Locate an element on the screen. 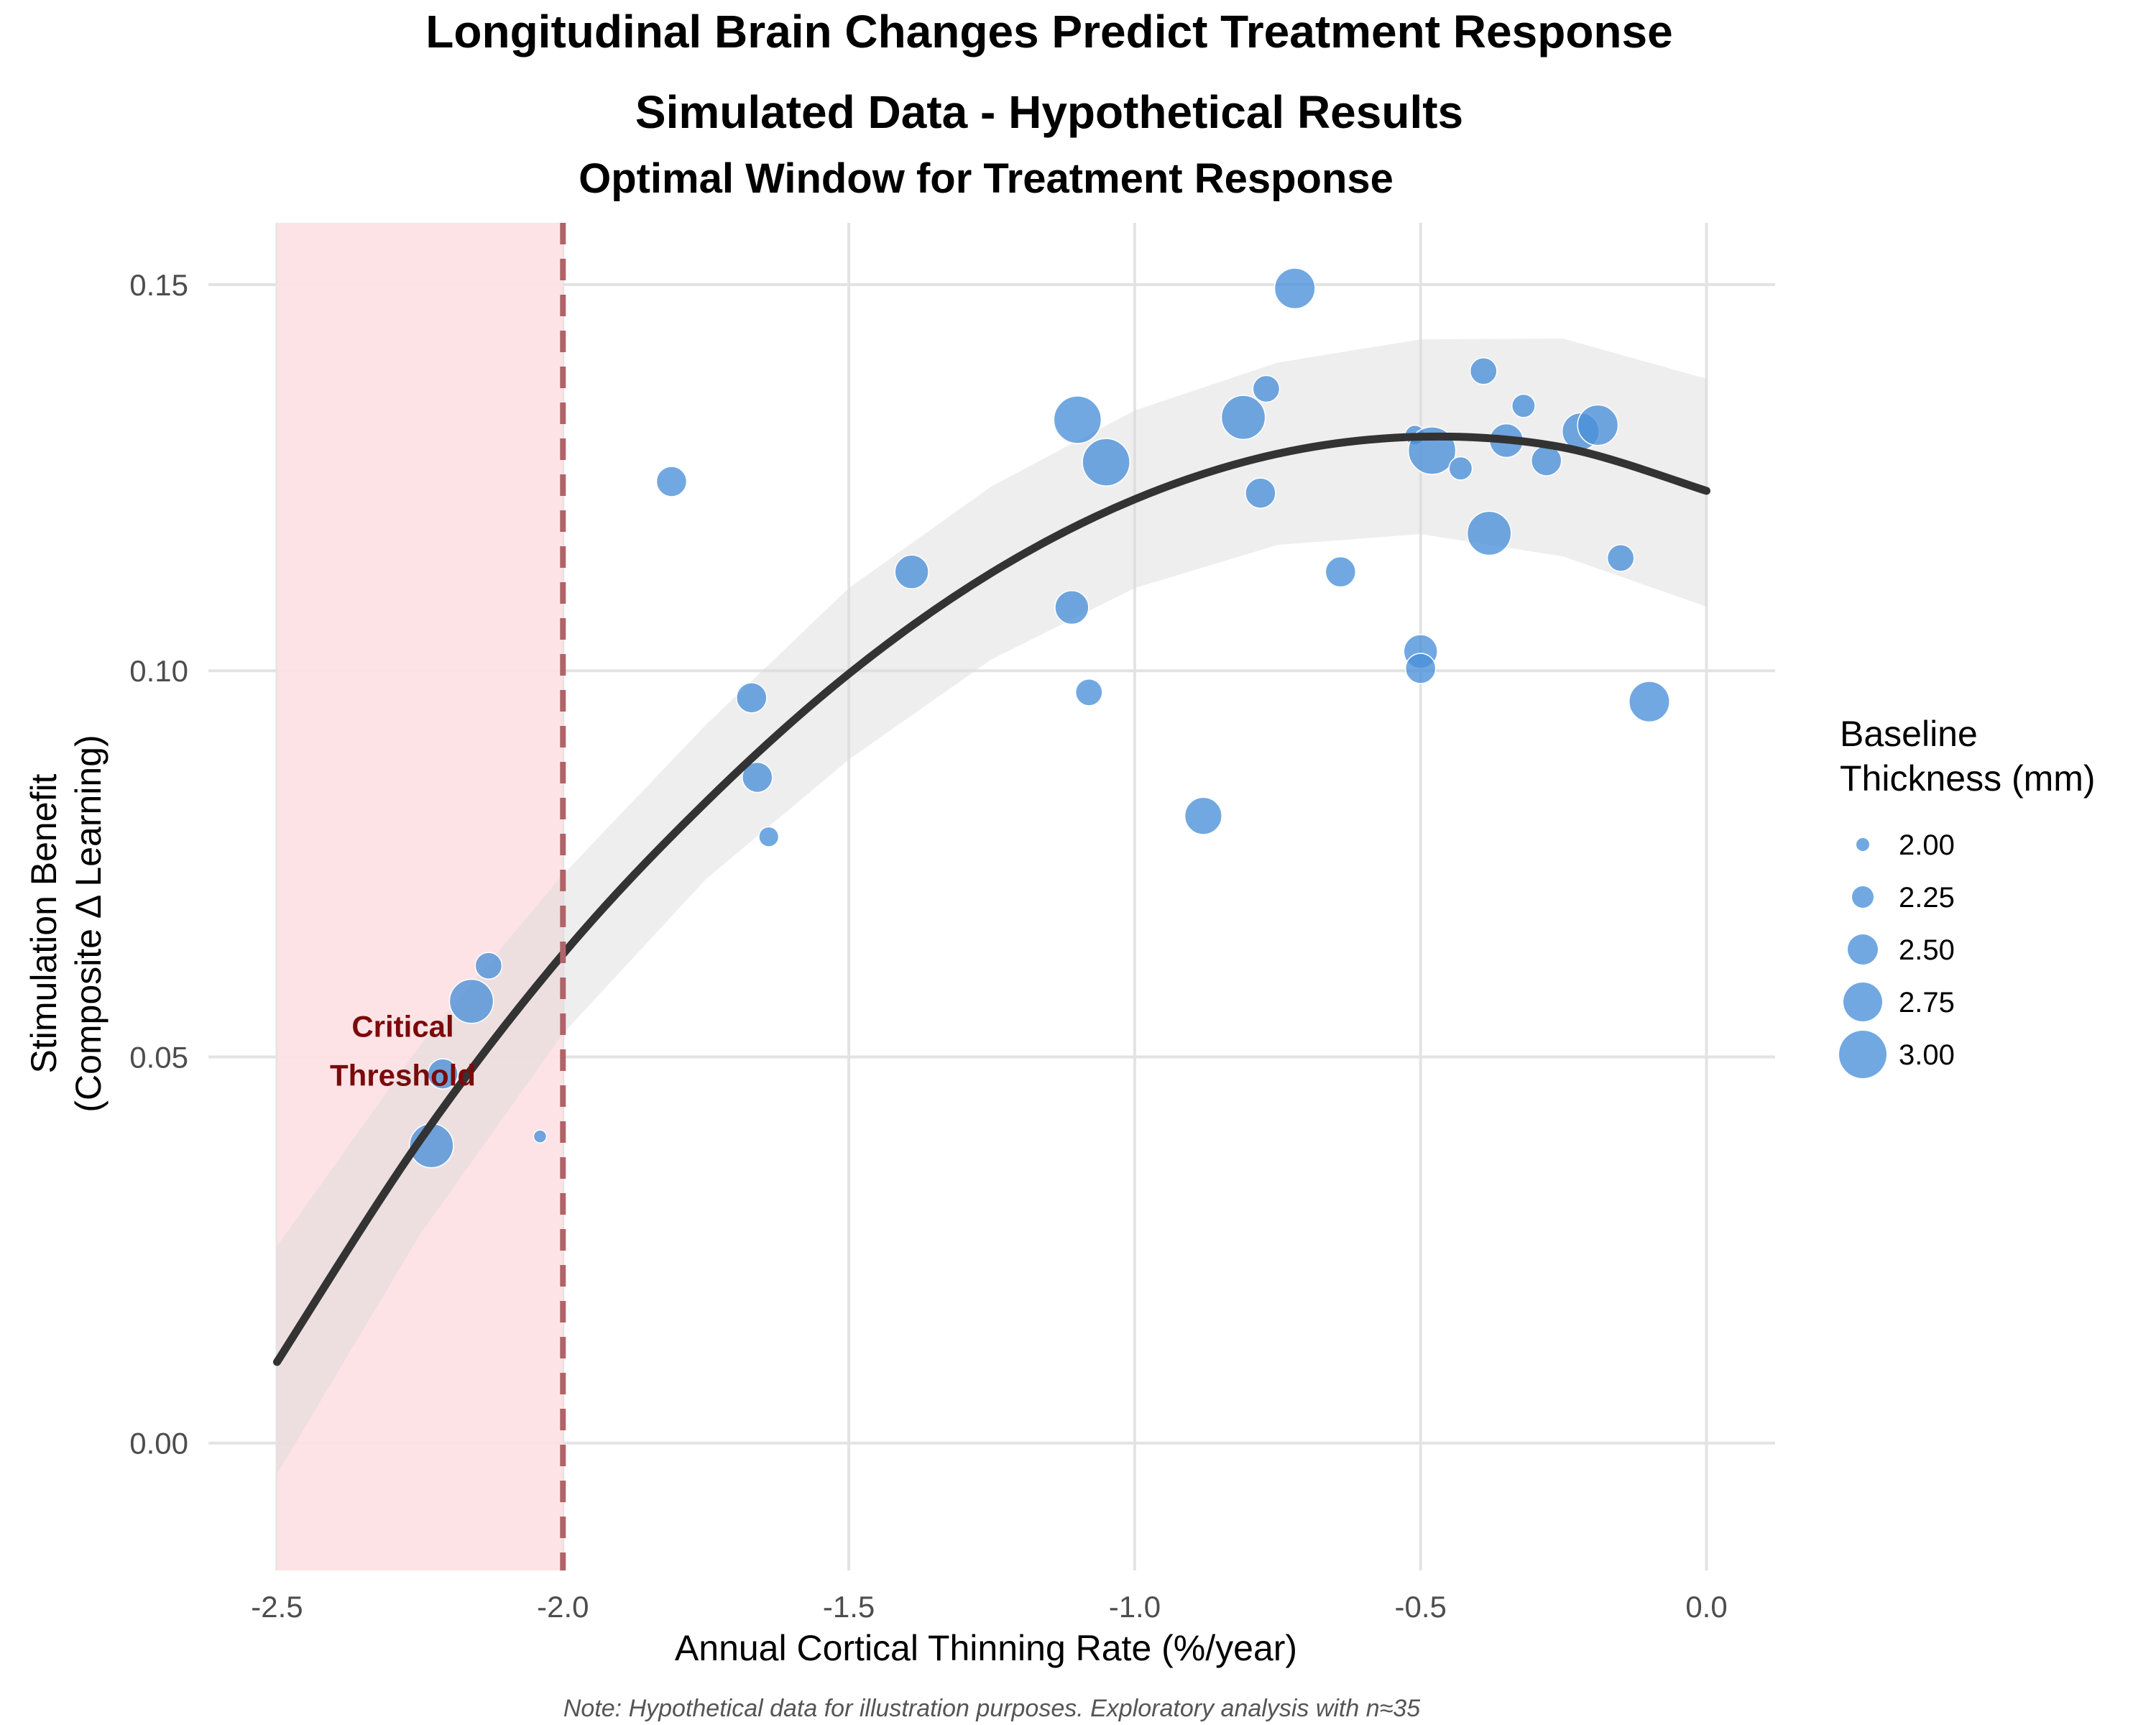  x-tick-label: -1.5 is located at coordinates (849, 1607).